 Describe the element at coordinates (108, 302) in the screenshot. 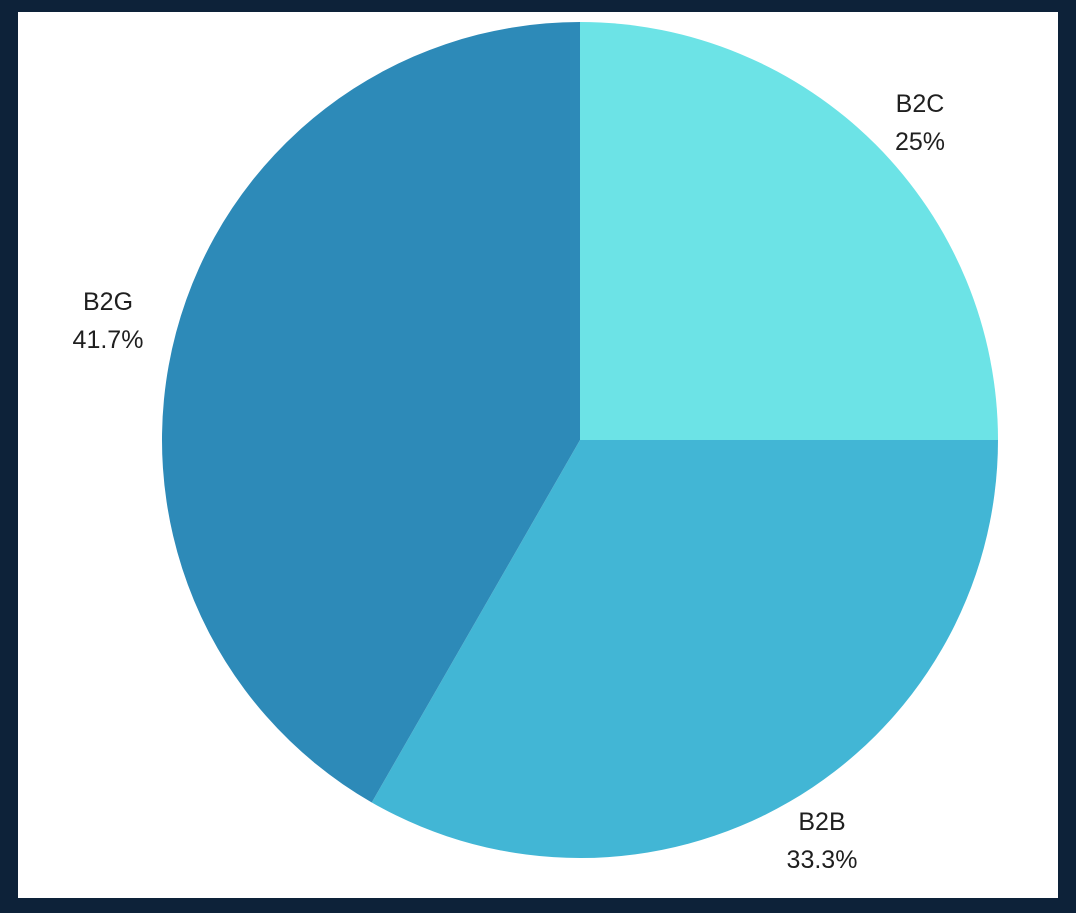

I see `slice-label-b2g: B2G` at that location.